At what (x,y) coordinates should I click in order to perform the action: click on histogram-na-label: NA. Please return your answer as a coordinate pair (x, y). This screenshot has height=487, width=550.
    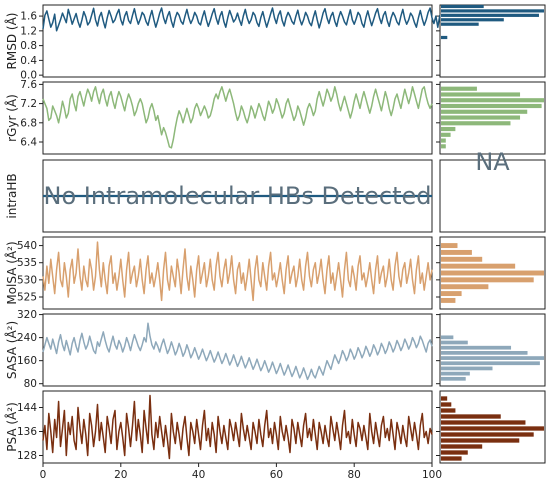
    Looking at the image, I should click on (492, 162).